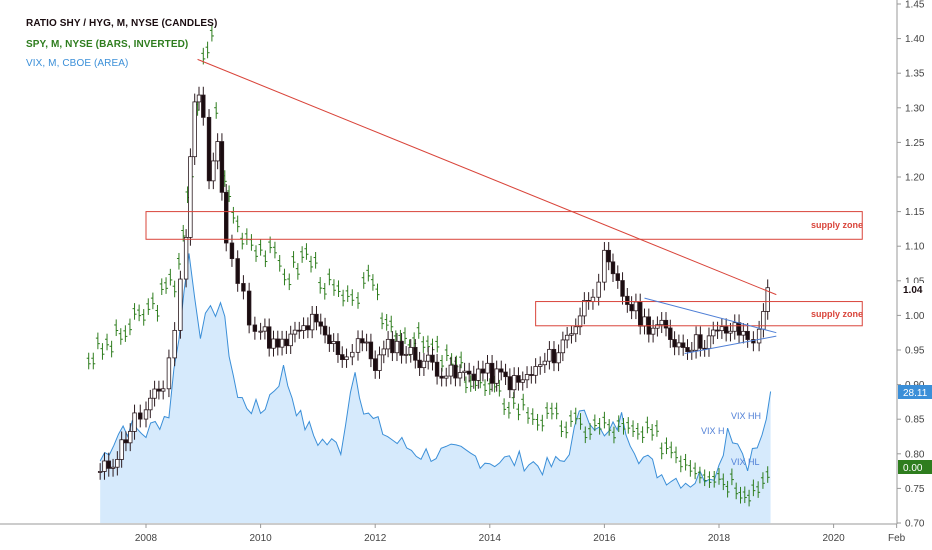  Describe the element at coordinates (915, 467) in the screenshot. I see `spy-price-badge: 0.00` at that location.